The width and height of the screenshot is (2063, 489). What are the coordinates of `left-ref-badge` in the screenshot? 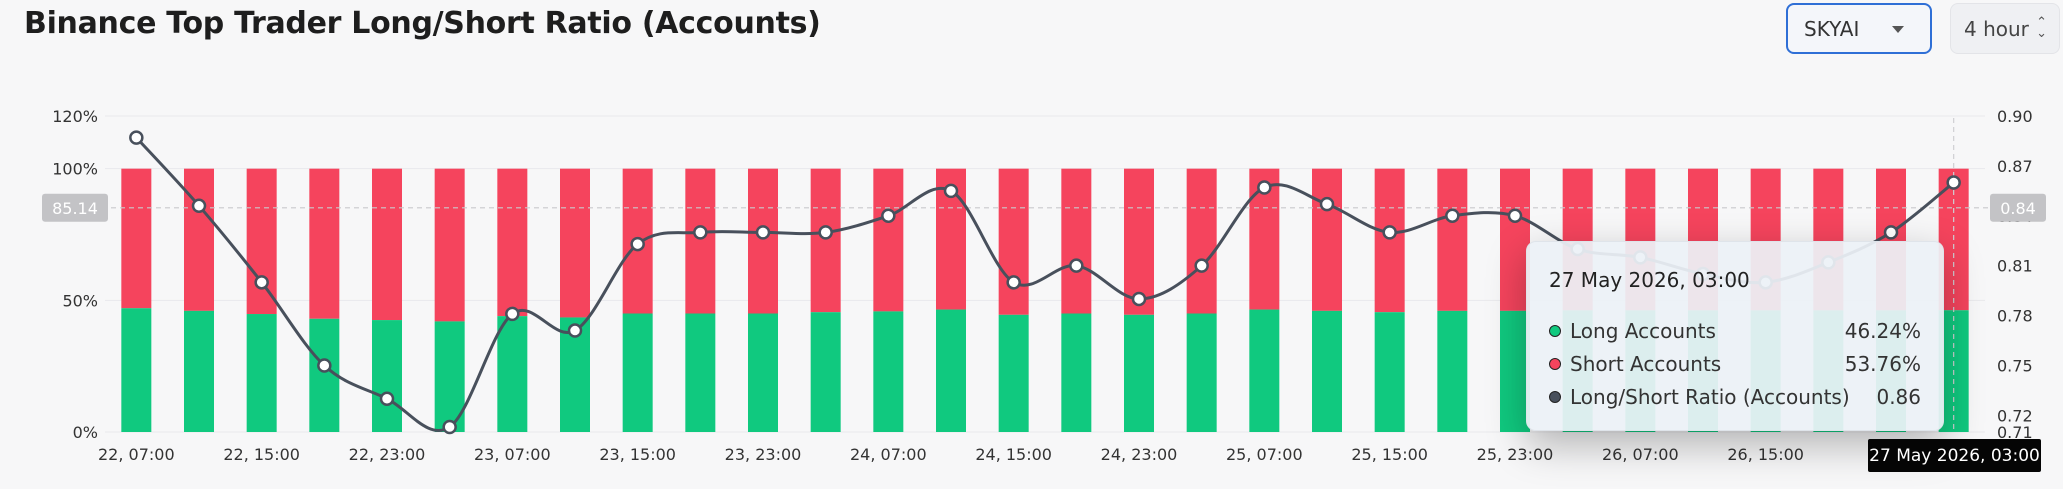 It's located at (75, 207).